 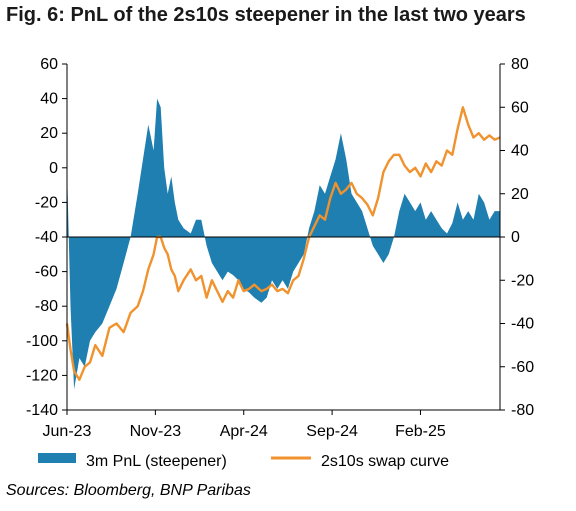 I want to click on left-tick-label: -80, so click(x=46, y=306).